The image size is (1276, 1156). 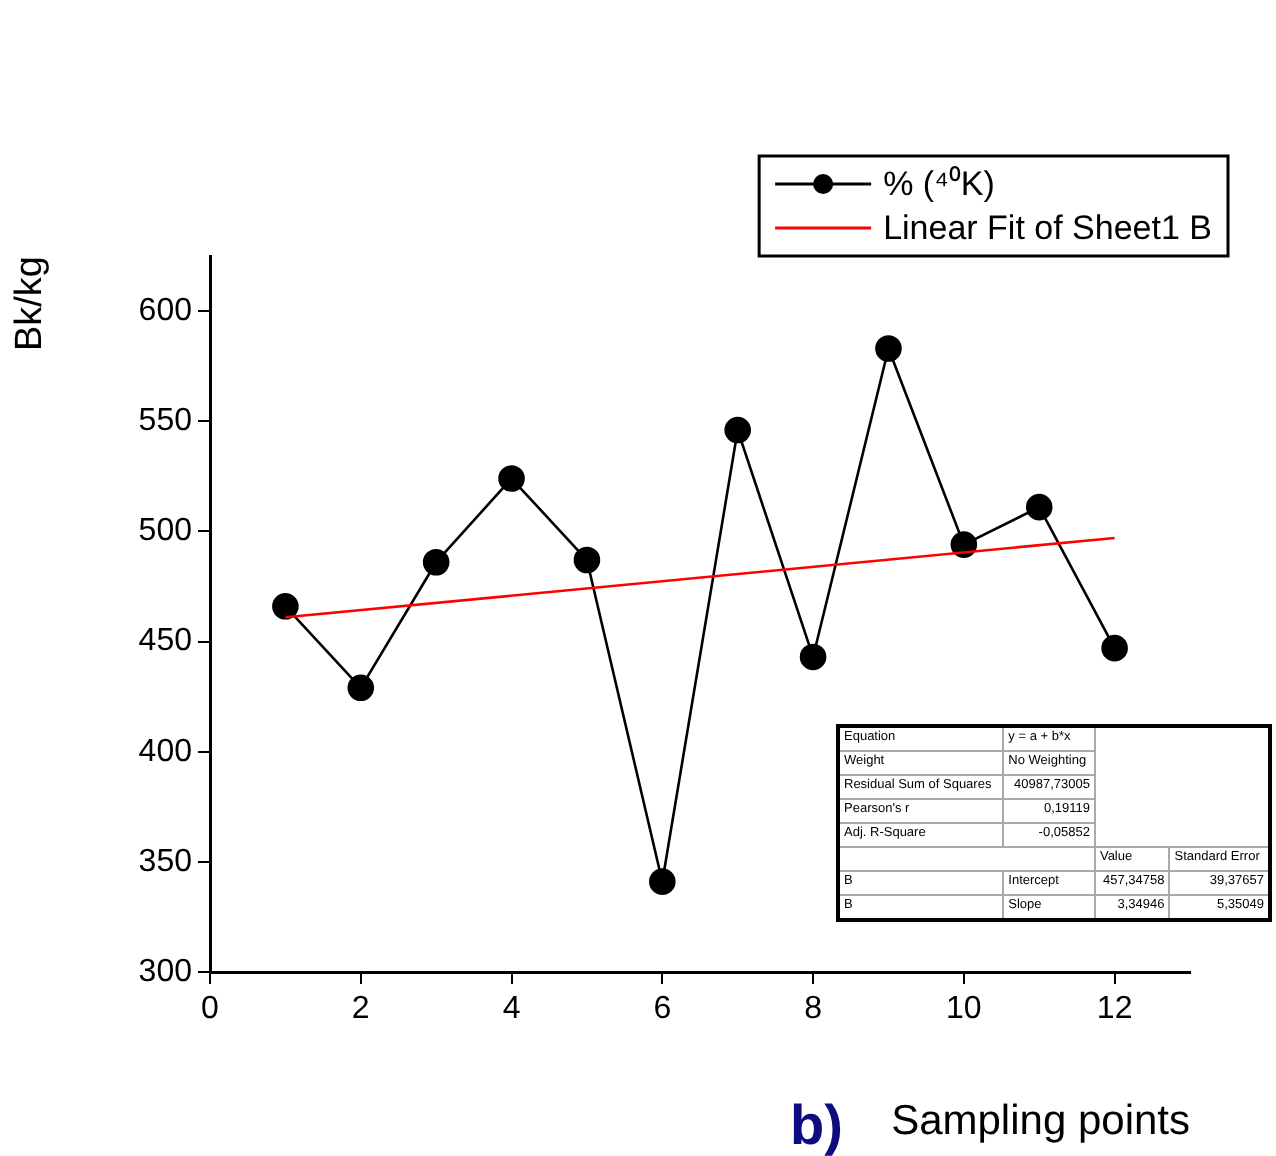 What do you see at coordinates (165, 641) in the screenshot?
I see `y-tick-label: 450` at bounding box center [165, 641].